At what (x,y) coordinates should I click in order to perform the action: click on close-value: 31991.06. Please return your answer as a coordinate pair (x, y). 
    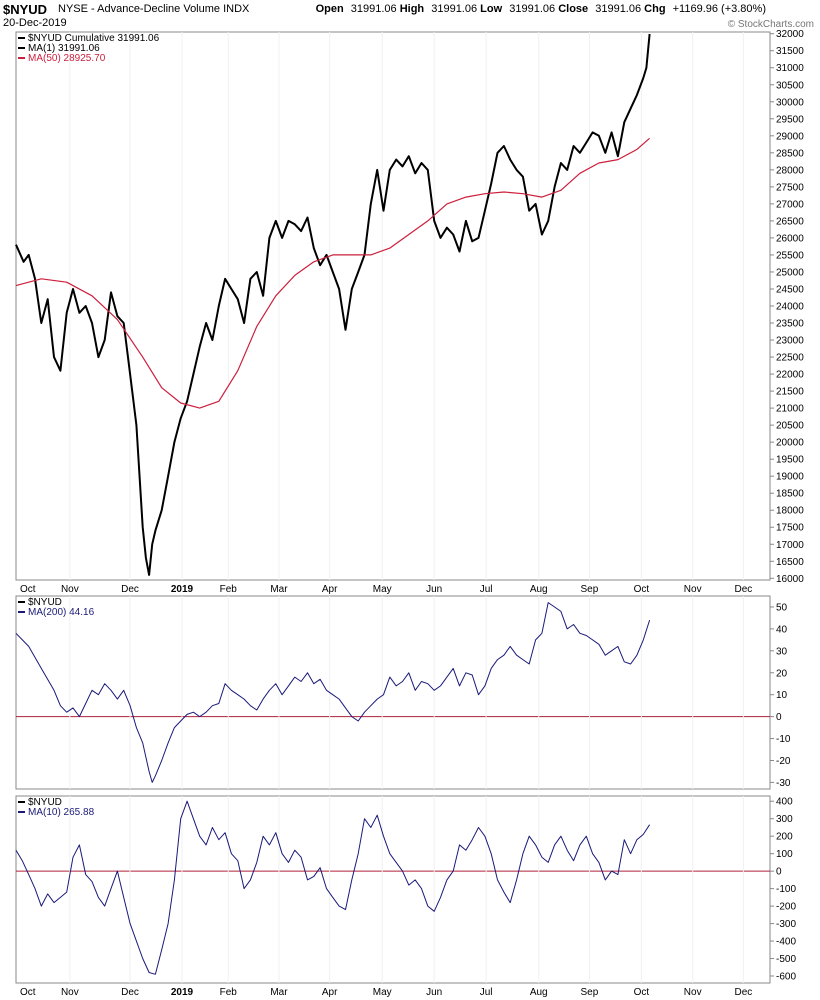
    Looking at the image, I should click on (618, 9).